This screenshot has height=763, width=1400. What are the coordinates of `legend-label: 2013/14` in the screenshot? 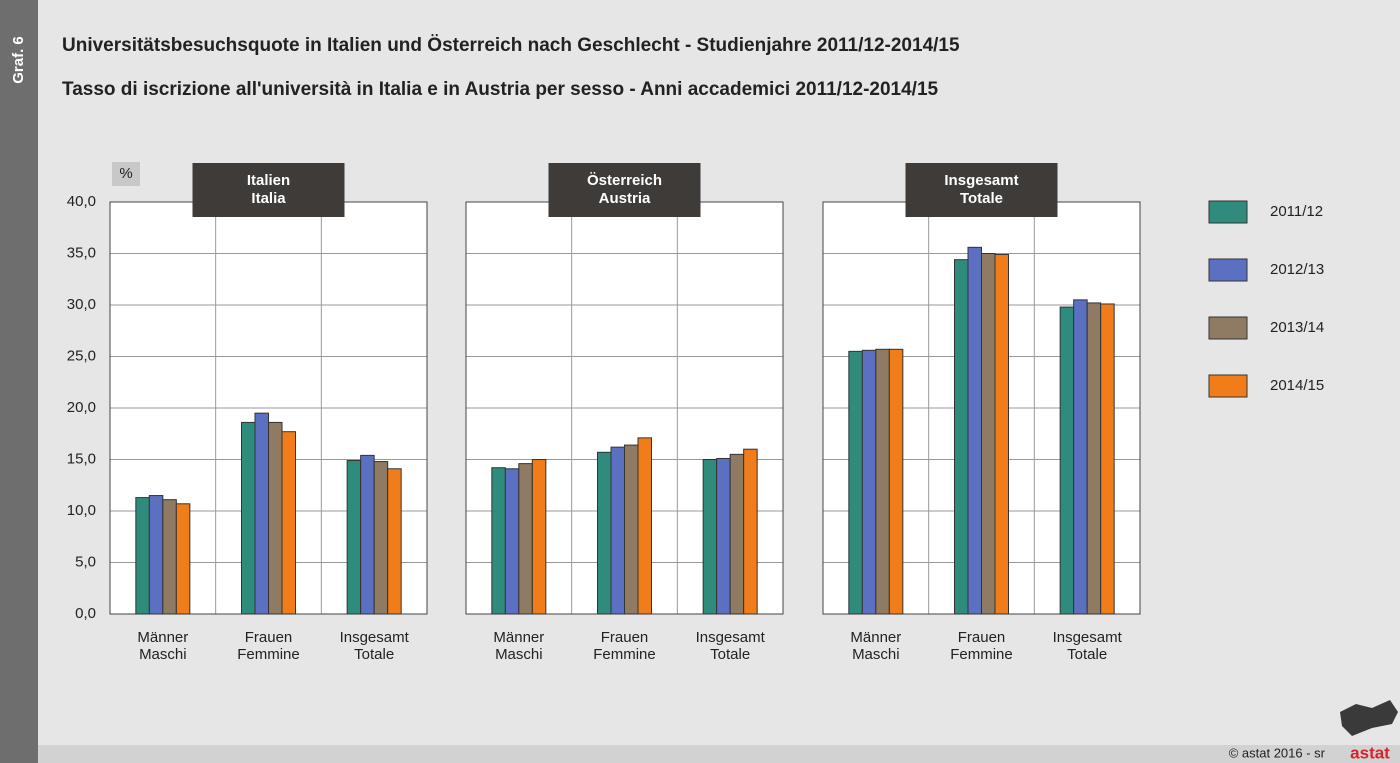 It's located at (1297, 327).